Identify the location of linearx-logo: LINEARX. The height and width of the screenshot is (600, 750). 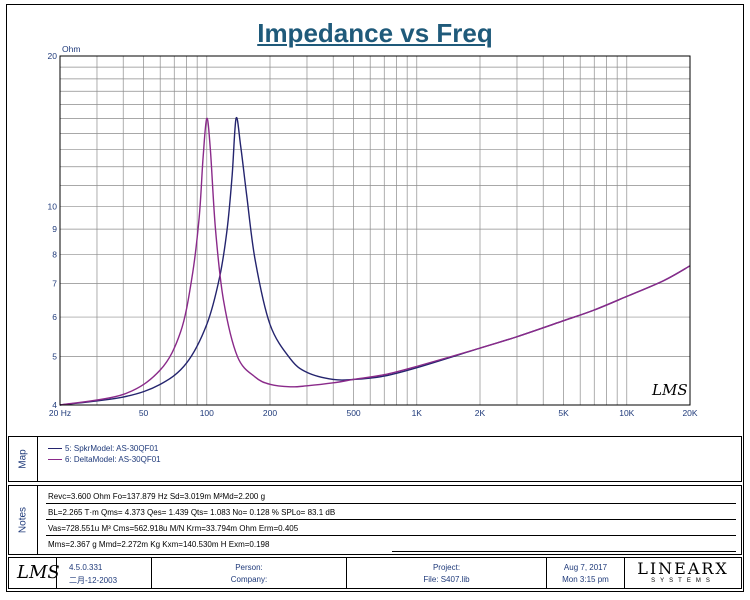
(683, 568).